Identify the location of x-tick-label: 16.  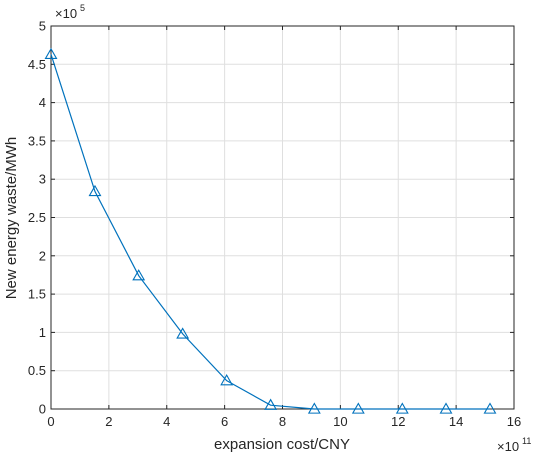
(514, 421).